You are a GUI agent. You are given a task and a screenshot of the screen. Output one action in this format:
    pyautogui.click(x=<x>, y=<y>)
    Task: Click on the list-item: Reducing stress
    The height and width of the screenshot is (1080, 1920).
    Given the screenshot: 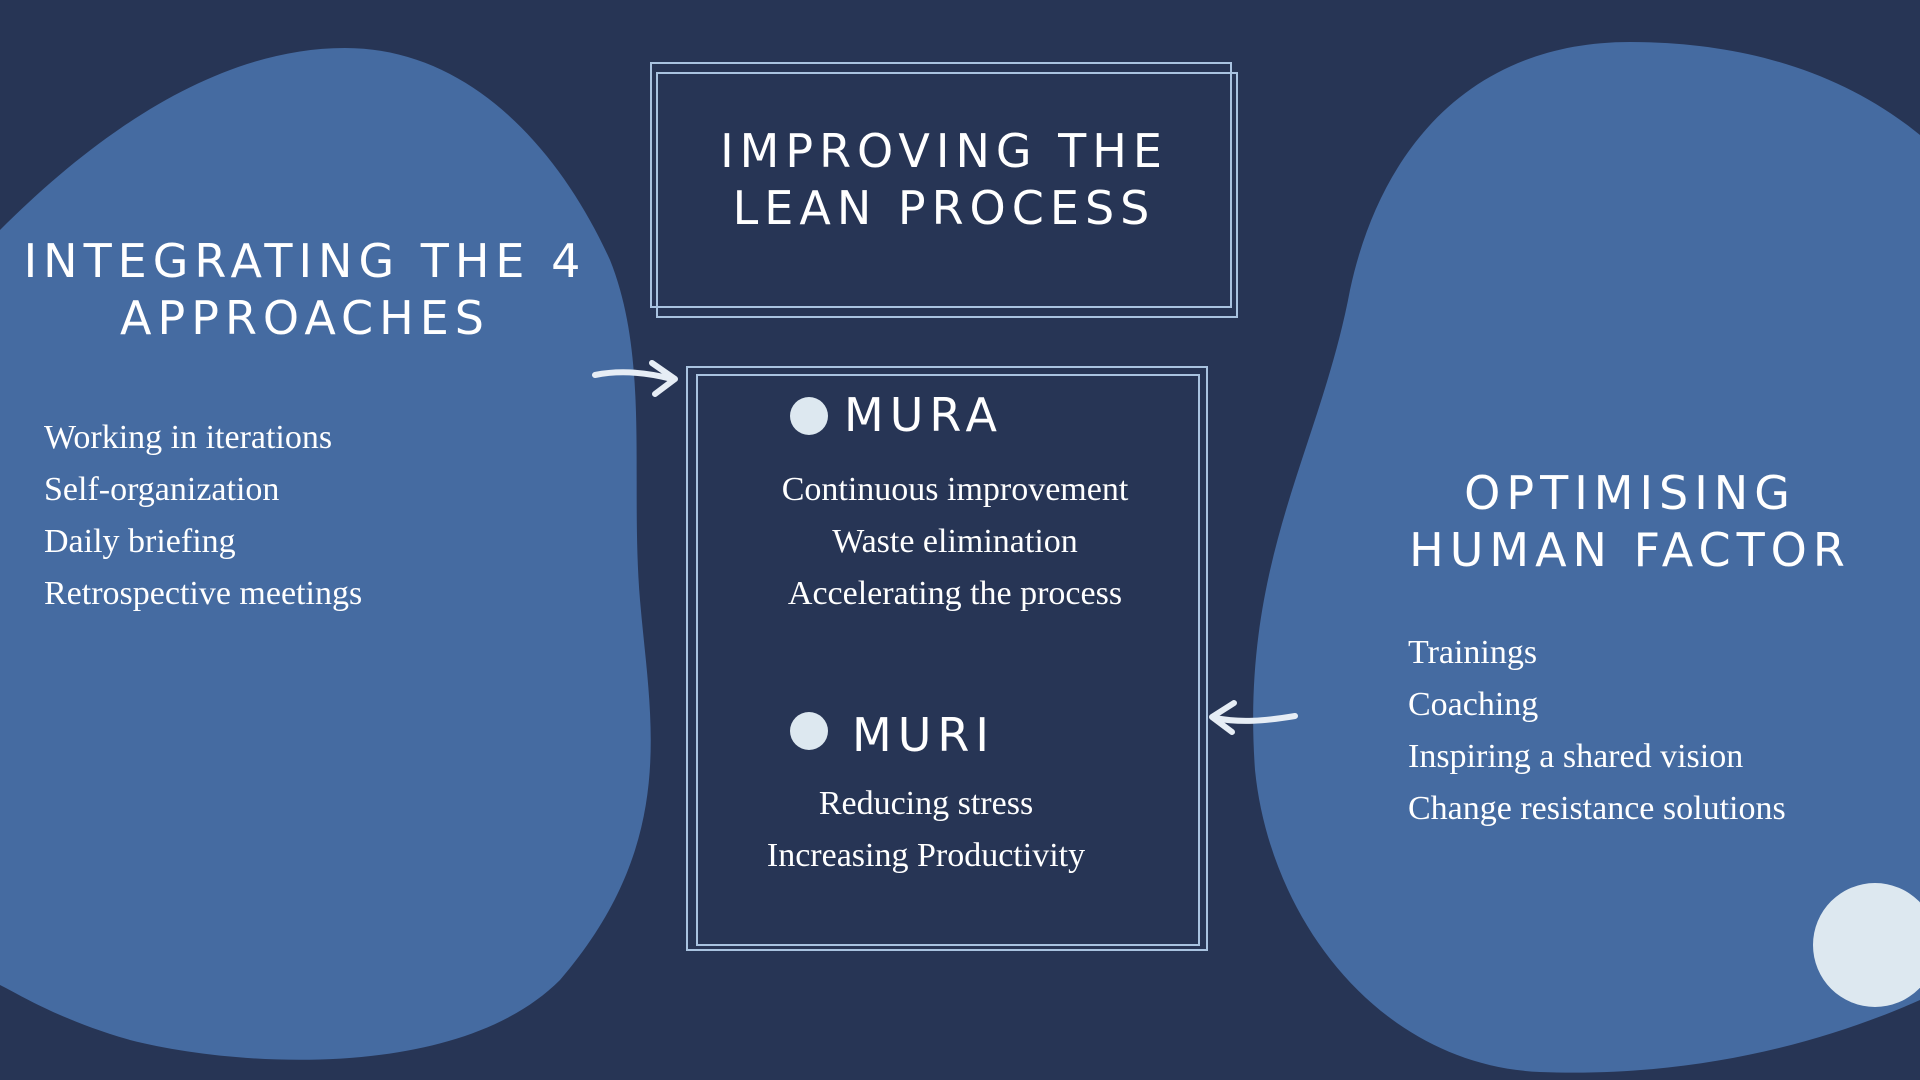 What is the action you would take?
    pyautogui.click(x=926, y=803)
    